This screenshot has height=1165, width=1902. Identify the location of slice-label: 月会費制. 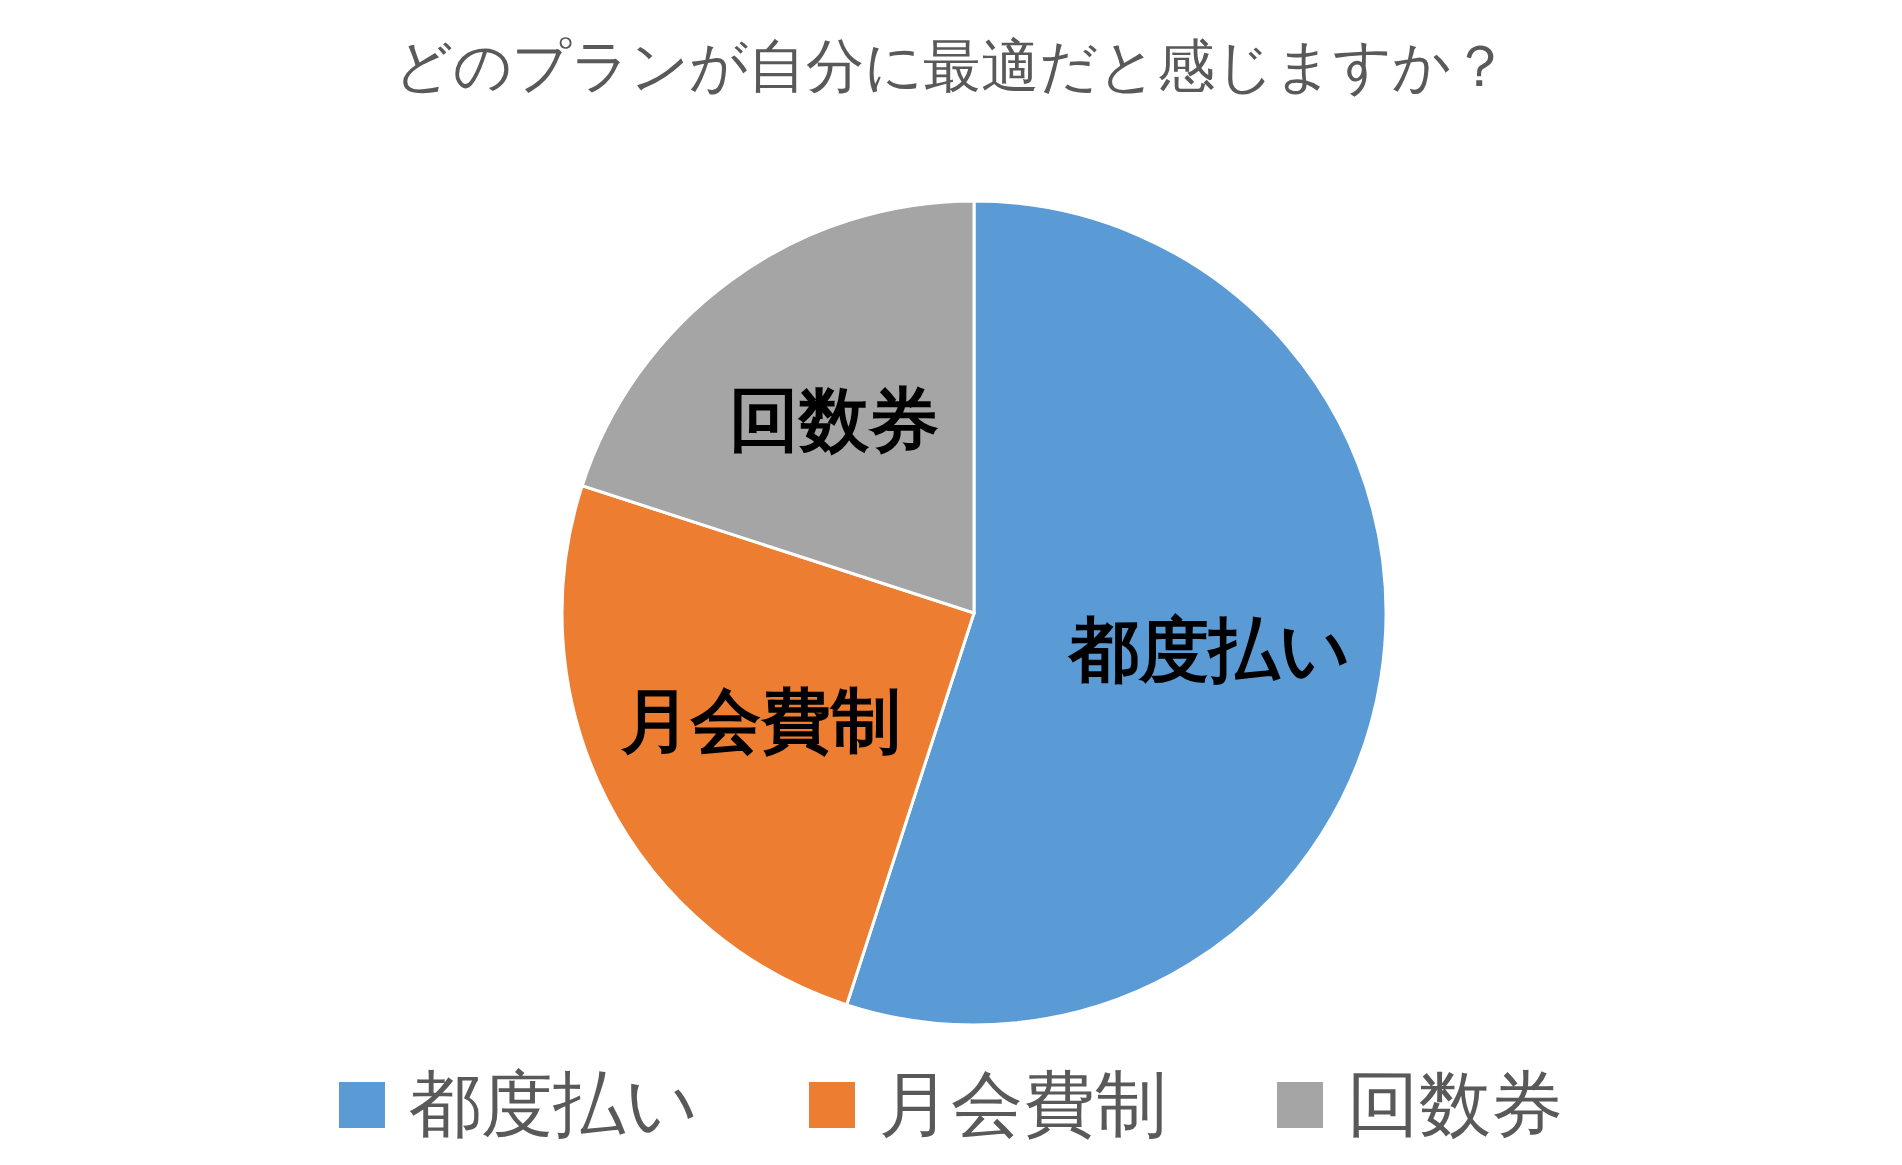
(761, 721).